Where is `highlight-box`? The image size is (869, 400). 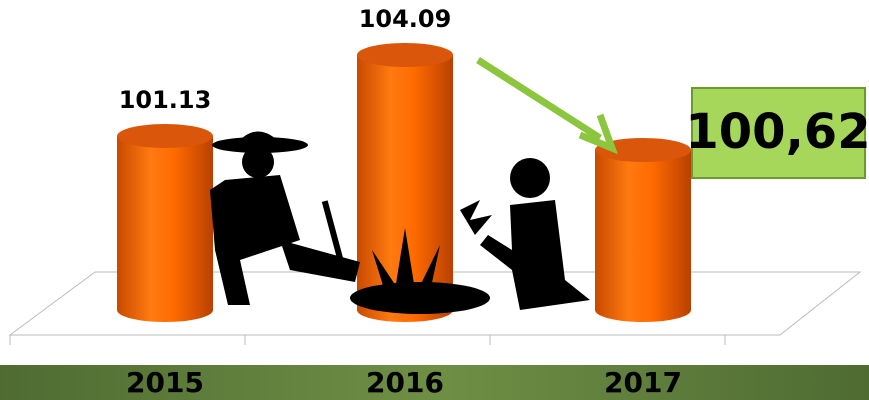
highlight-box is located at coordinates (778, 133).